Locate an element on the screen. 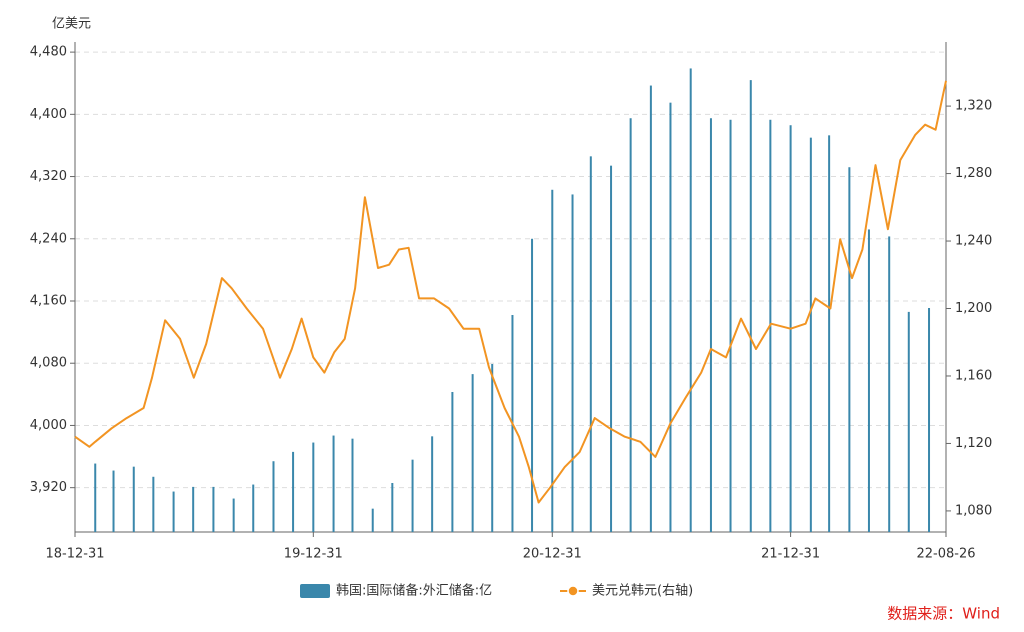 This screenshot has width=1024, height=632. y-tick-label: 4,160 is located at coordinates (48, 301).